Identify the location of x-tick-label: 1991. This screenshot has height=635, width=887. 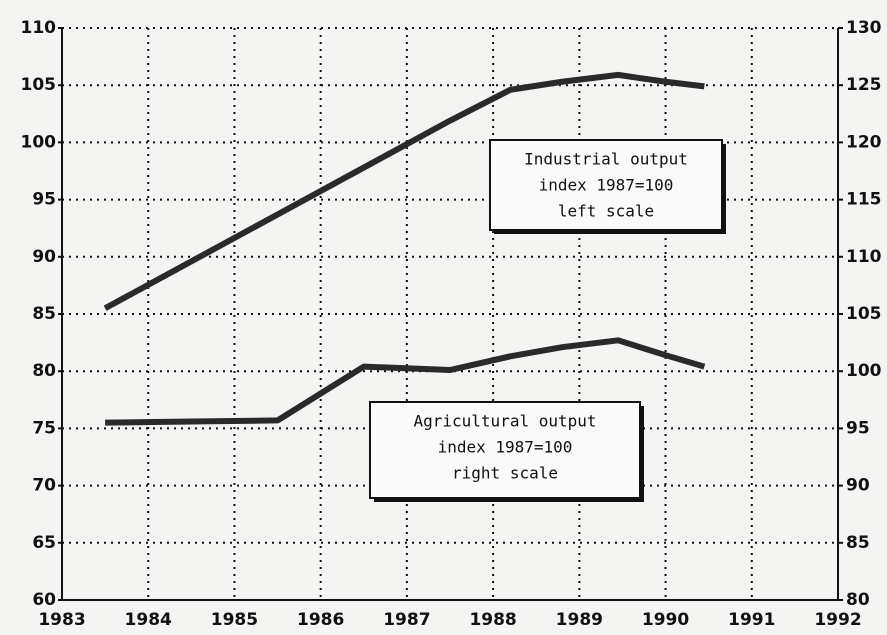
(751, 620).